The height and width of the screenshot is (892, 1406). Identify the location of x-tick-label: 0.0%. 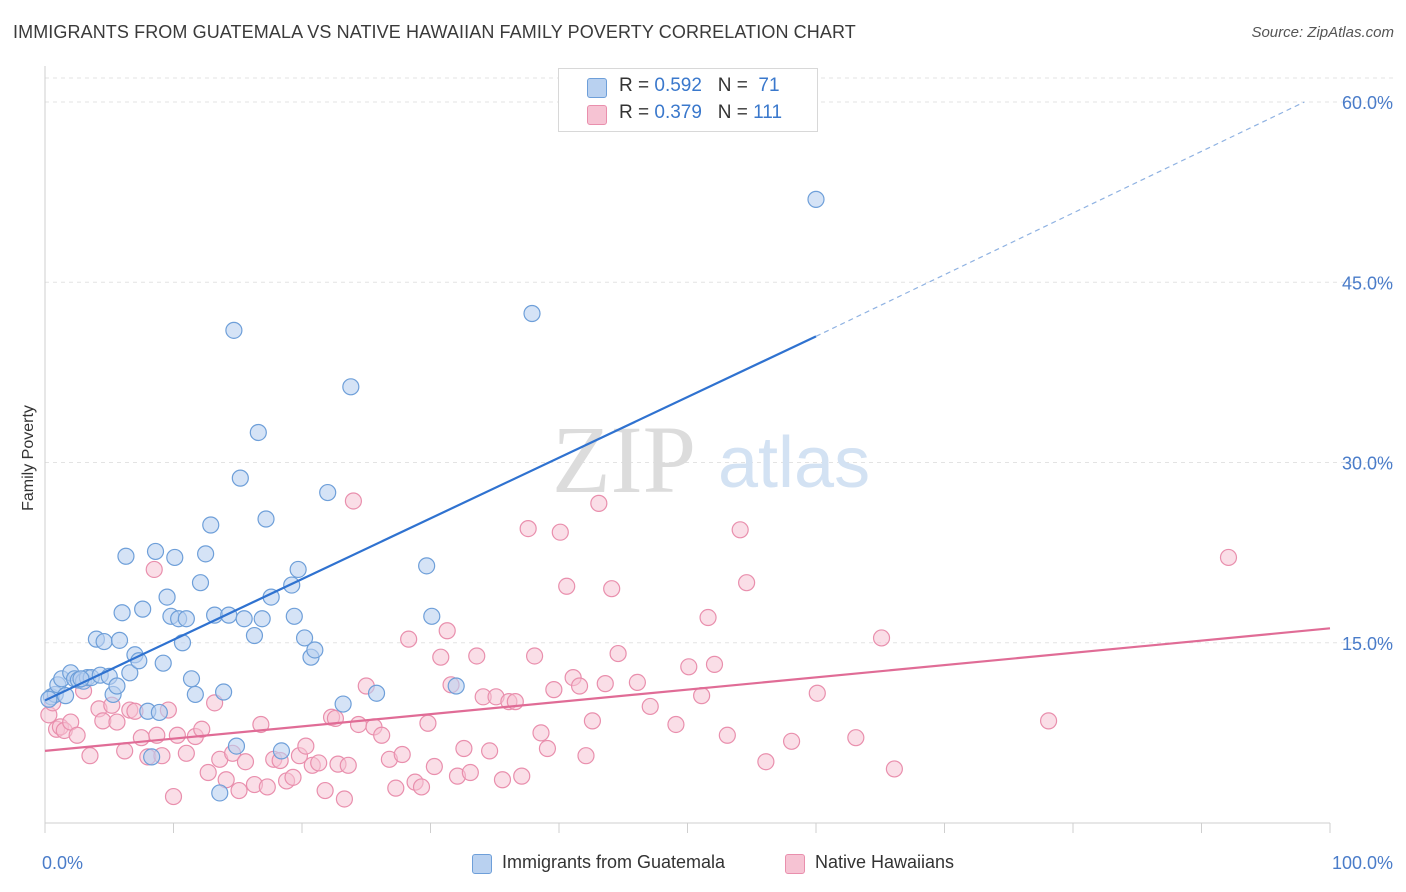
(62, 863).